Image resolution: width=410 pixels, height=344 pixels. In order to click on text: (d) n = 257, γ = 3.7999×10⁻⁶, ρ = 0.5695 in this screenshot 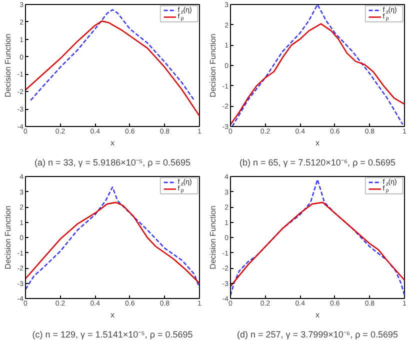, I will do `click(317, 335)`.